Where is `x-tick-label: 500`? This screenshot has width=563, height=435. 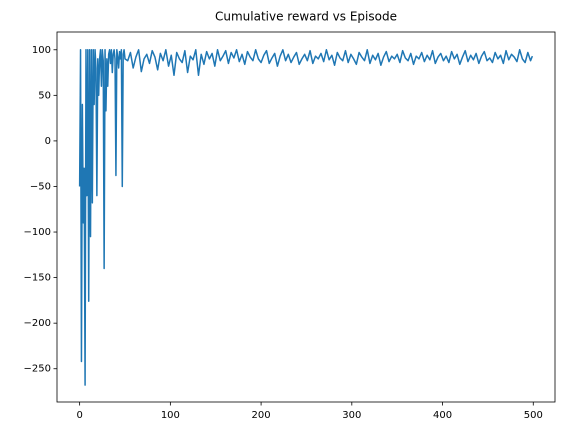 x-tick-label: 500 is located at coordinates (533, 415).